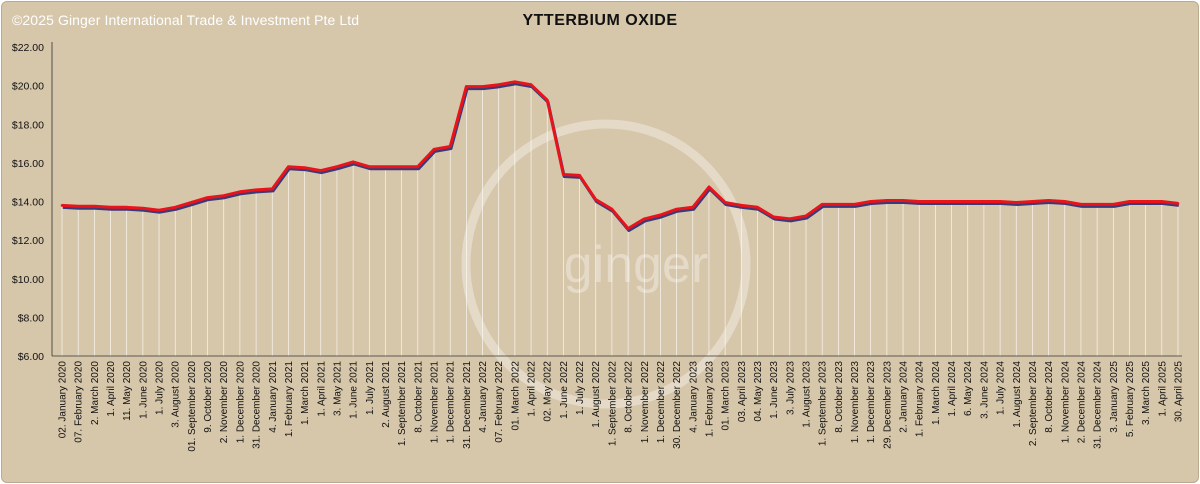 This screenshot has width=1200, height=484. What do you see at coordinates (904, 397) in the screenshot?
I see `x-tick-label: 2. January 2024` at bounding box center [904, 397].